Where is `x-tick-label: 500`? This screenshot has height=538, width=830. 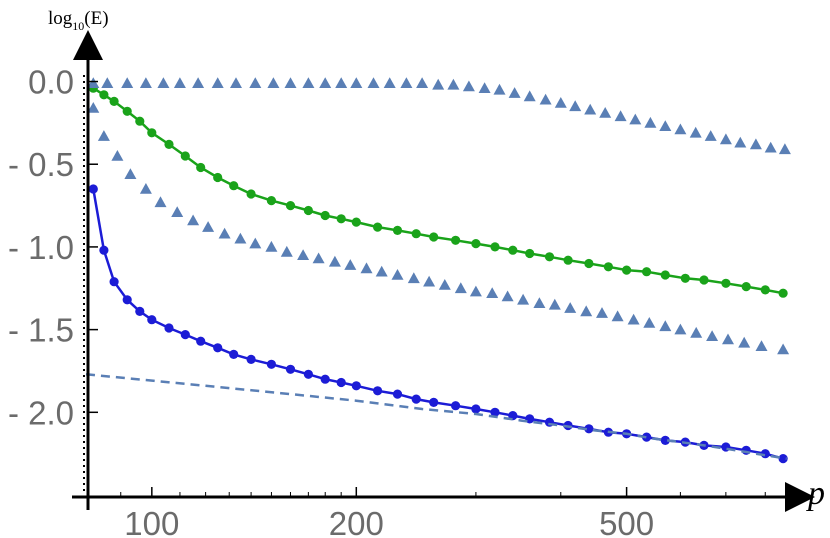 x-tick-label: 500 is located at coordinates (626, 521).